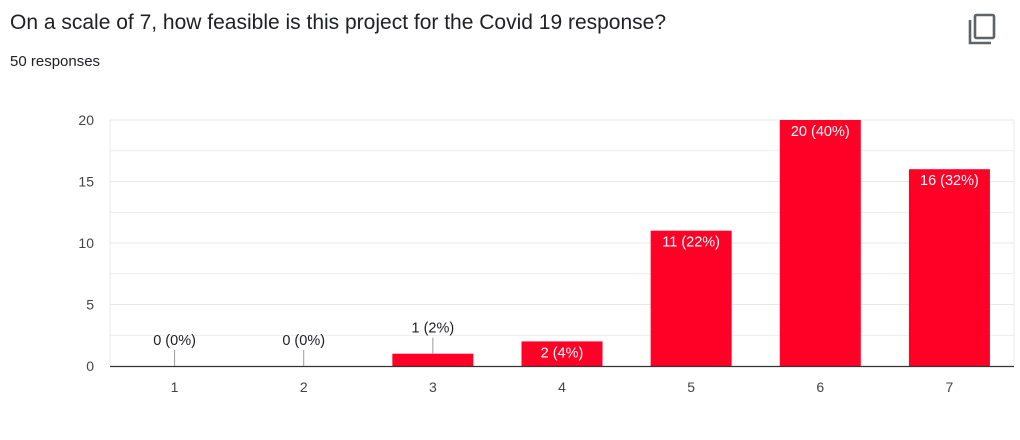 The image size is (1020, 440). I want to click on data-label: 2 (4%), so click(562, 353).